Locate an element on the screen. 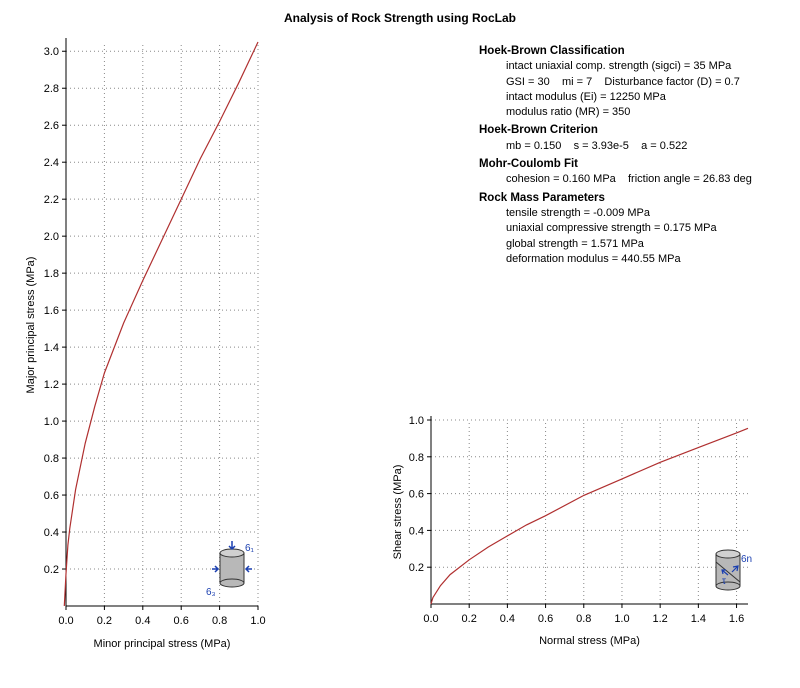 This screenshot has width=800, height=688. y-tick-label: 2.2 is located at coordinates (51, 200).